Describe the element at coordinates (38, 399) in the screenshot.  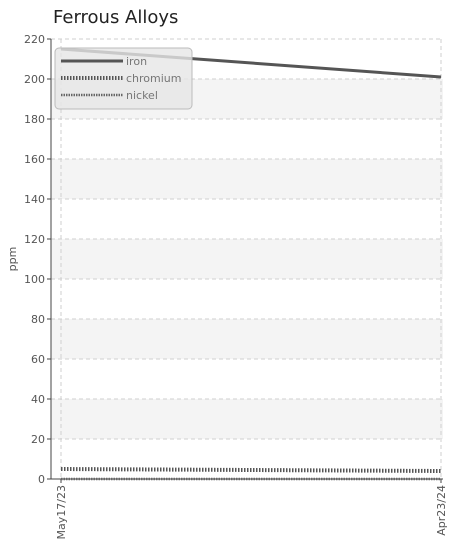
I see `y-tick-label: 40` at that location.